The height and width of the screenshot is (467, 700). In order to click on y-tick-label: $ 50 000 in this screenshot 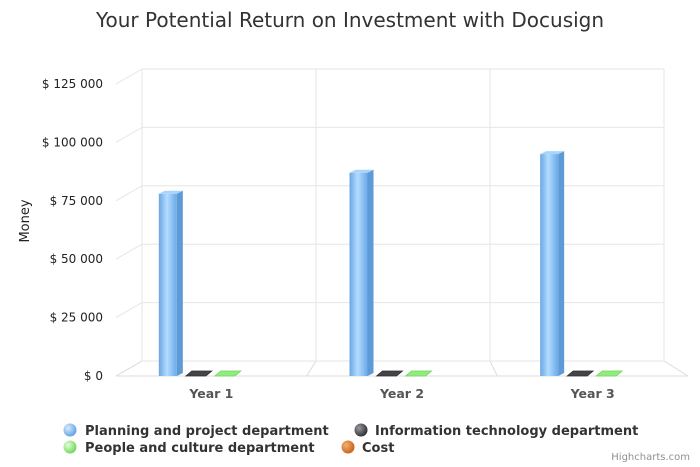, I will do `click(76, 259)`.